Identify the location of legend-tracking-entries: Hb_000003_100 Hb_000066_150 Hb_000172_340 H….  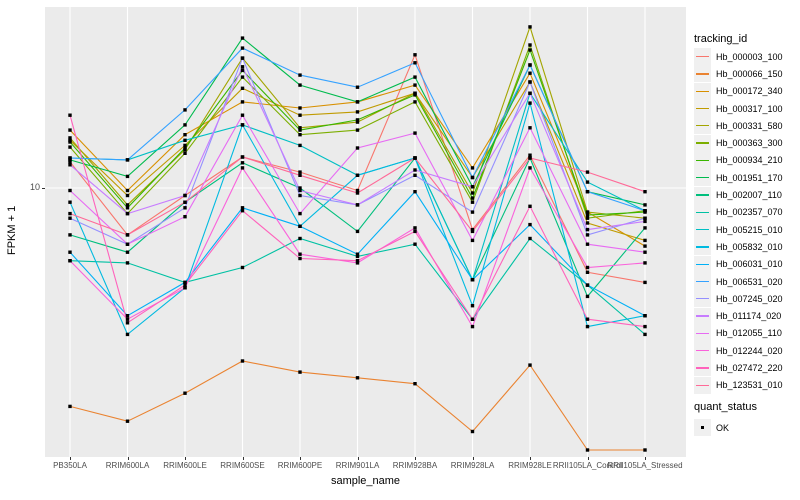
(738, 221).